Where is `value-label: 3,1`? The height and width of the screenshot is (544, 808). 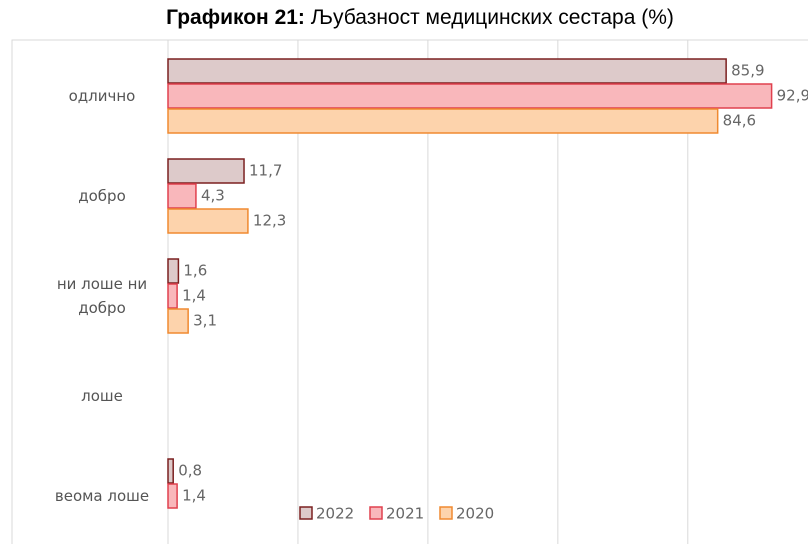
value-label: 3,1 is located at coordinates (205, 321).